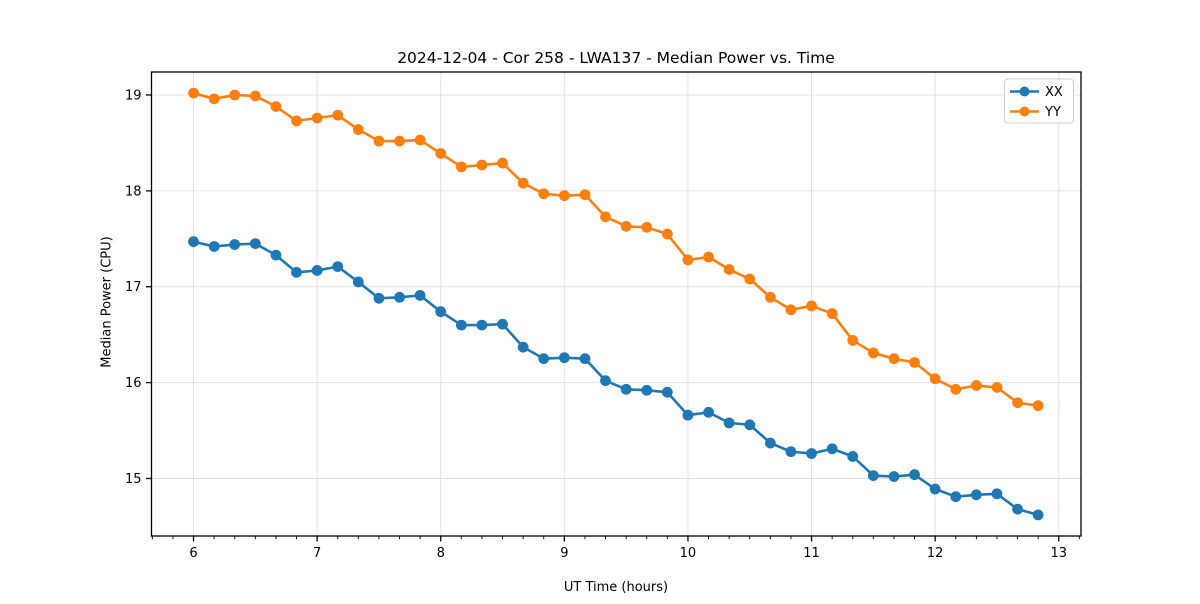 This screenshot has height=604, width=1200. What do you see at coordinates (1054, 92) in the screenshot?
I see `legend-label: XX` at bounding box center [1054, 92].